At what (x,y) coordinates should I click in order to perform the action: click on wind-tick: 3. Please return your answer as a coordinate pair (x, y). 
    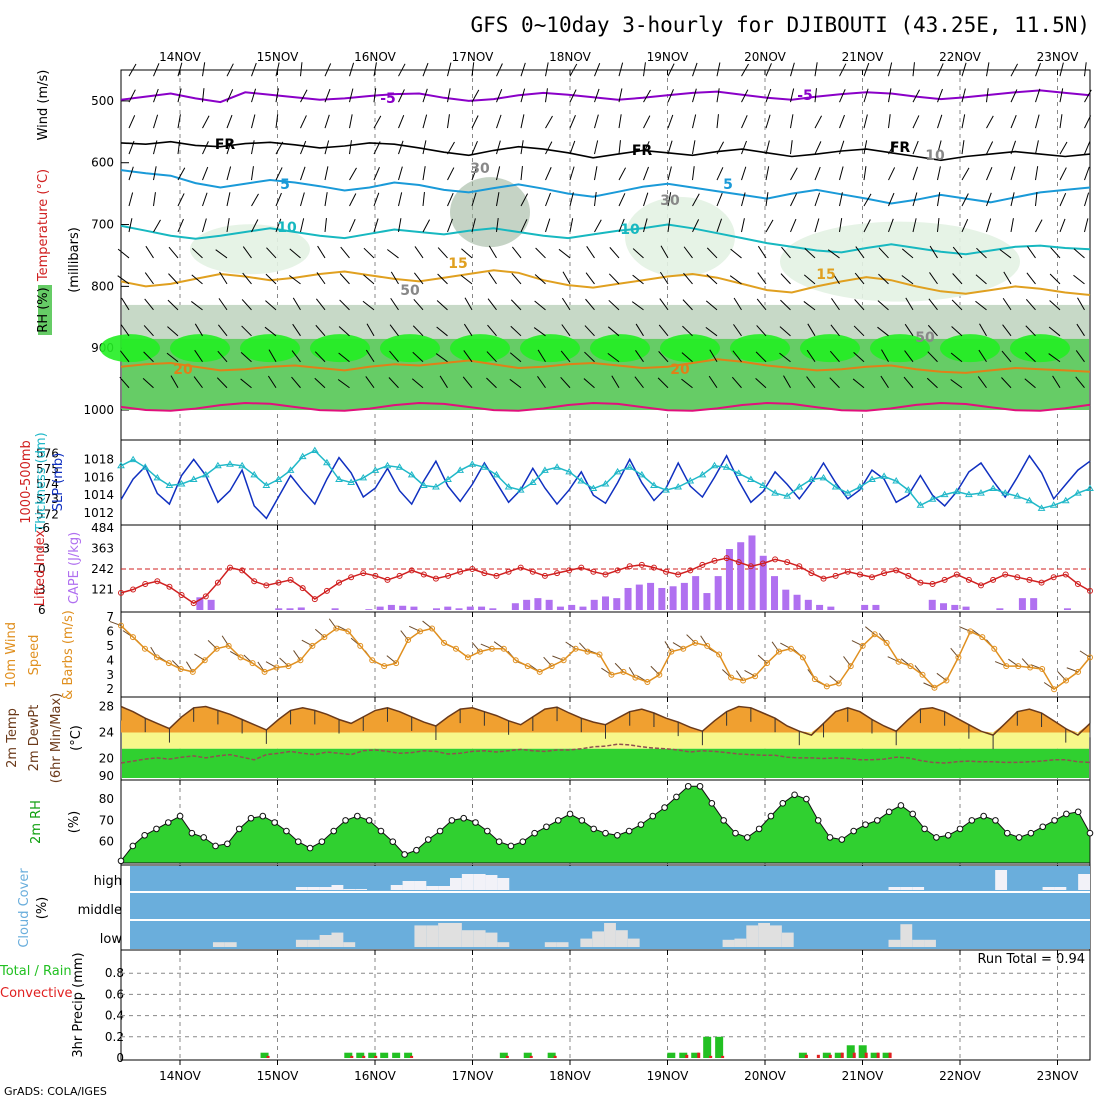
    Looking at the image, I should click on (110, 675).